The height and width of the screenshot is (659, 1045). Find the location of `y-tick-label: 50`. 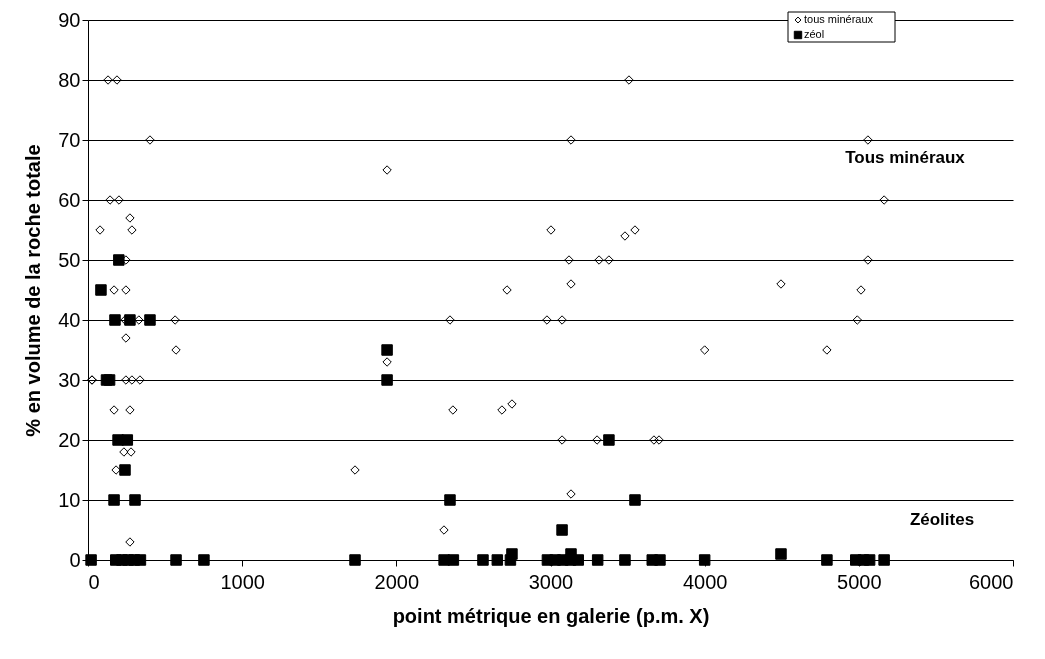

y-tick-label: 50 is located at coordinates (69, 259).